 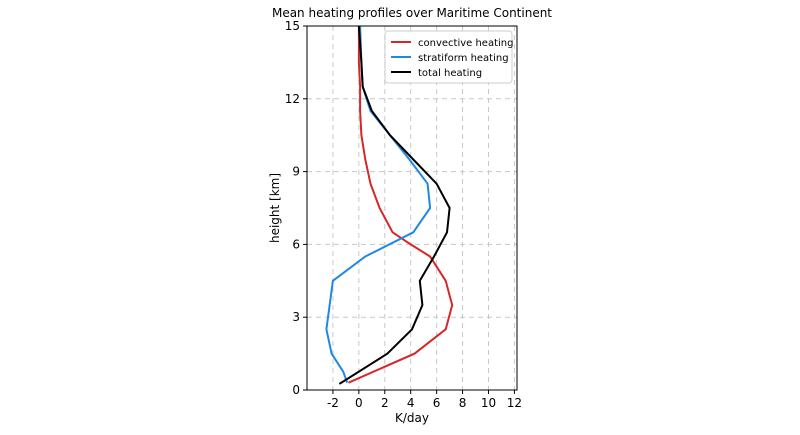 I want to click on x-tick-label: 0, so click(x=359, y=403).